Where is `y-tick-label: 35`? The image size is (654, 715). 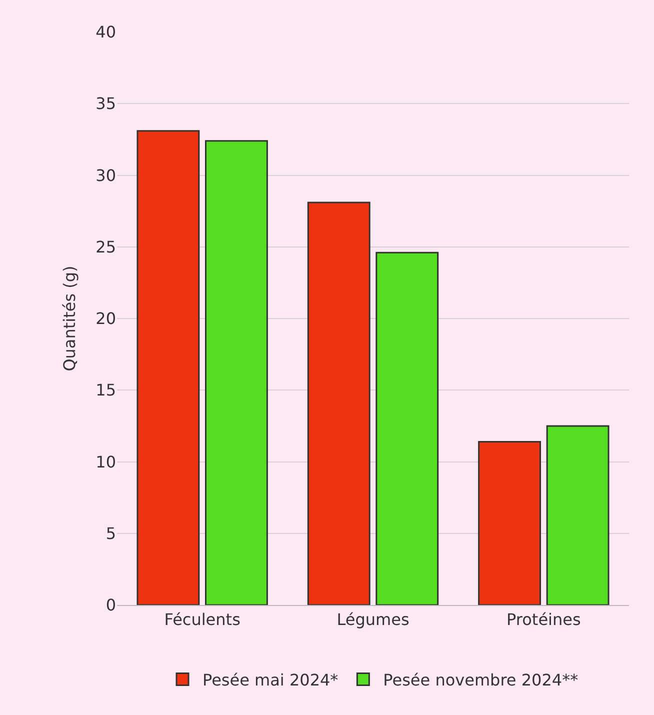 y-tick-label: 35 is located at coordinates (106, 104).